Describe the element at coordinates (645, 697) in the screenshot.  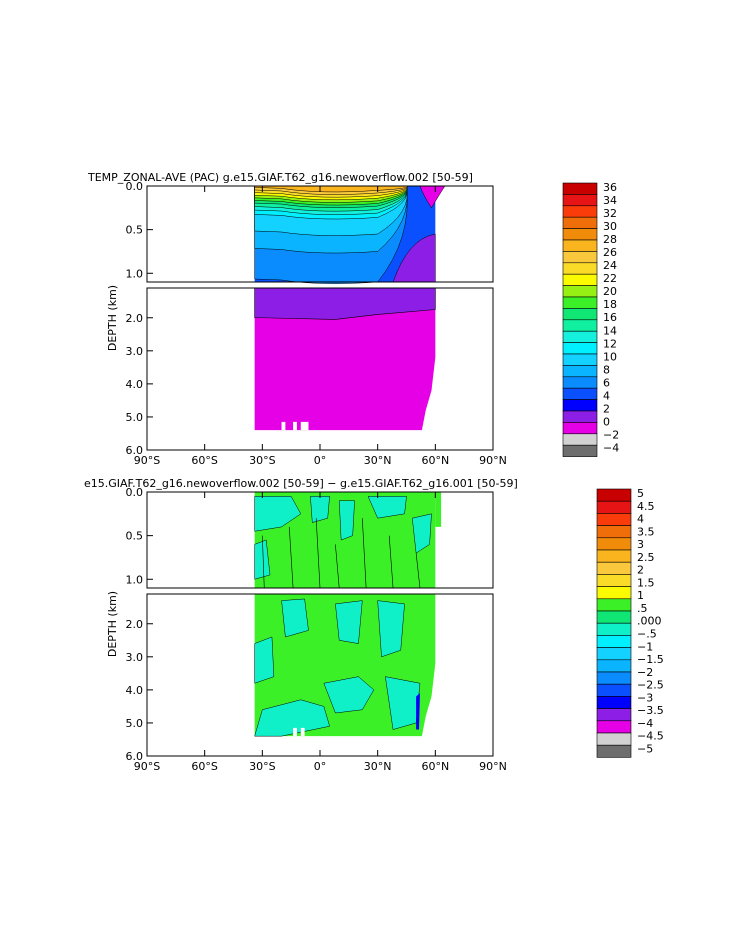
I see `colorbar-label: −3` at that location.